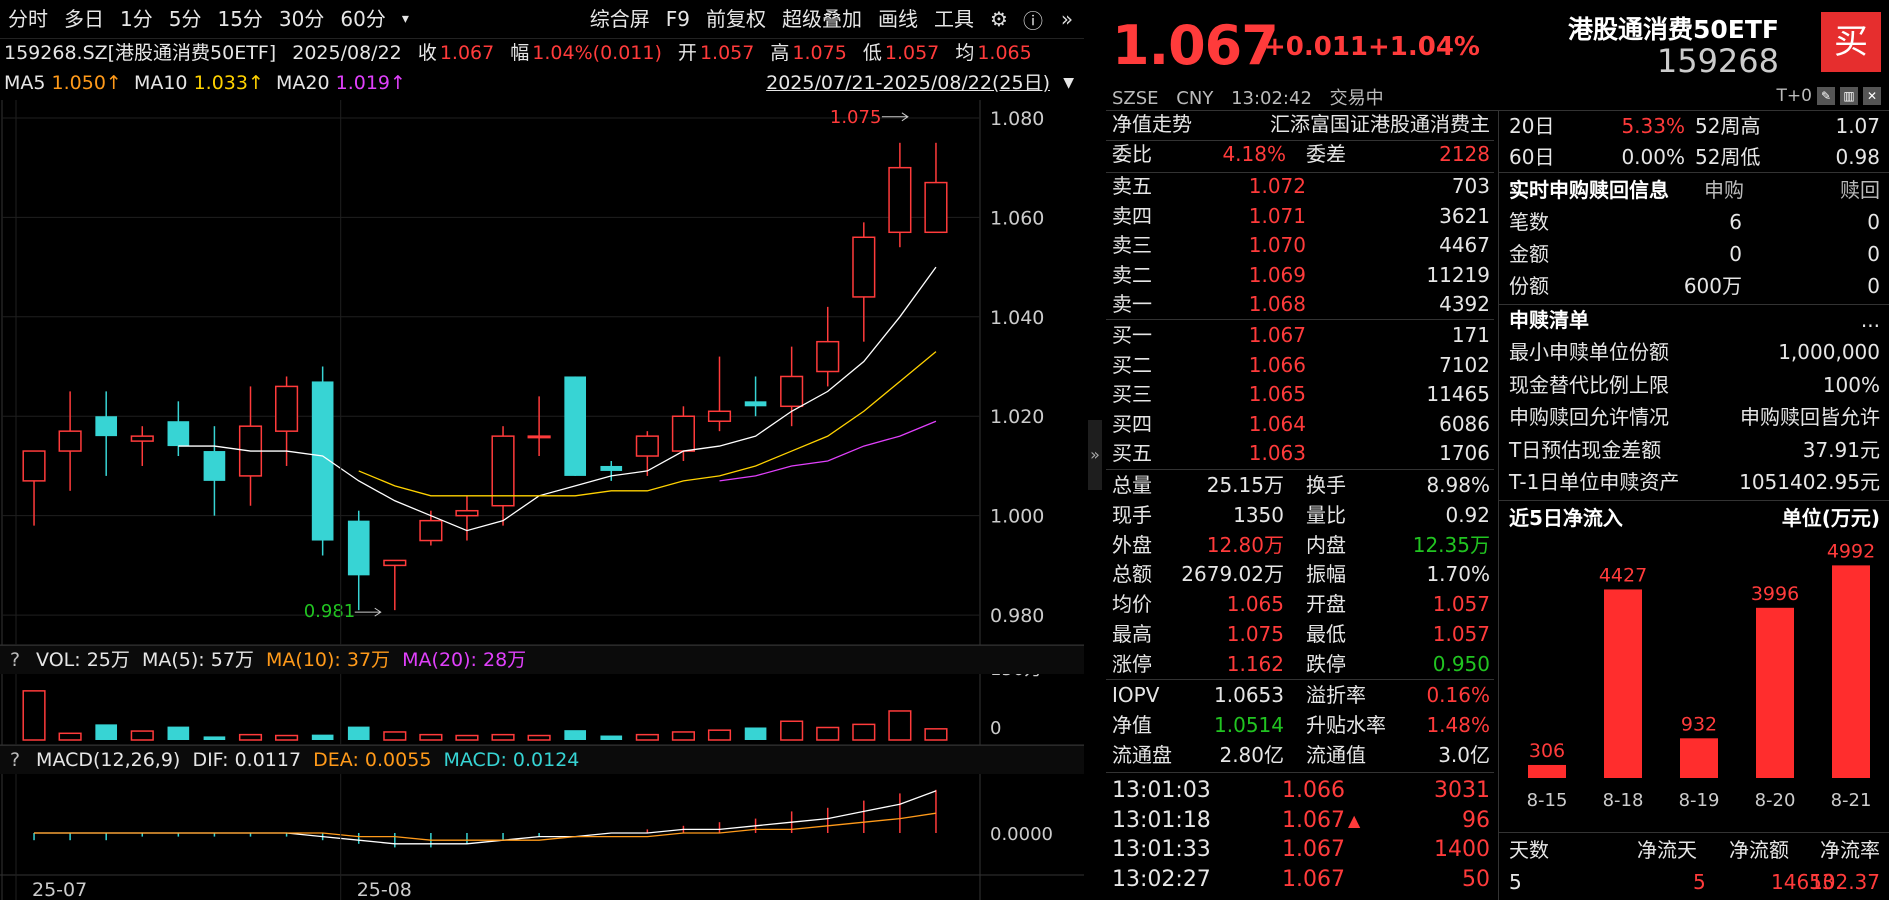 This screenshot has width=1889, height=900. What do you see at coordinates (58, 660) in the screenshot?
I see `vol-label: VOL:` at bounding box center [58, 660].